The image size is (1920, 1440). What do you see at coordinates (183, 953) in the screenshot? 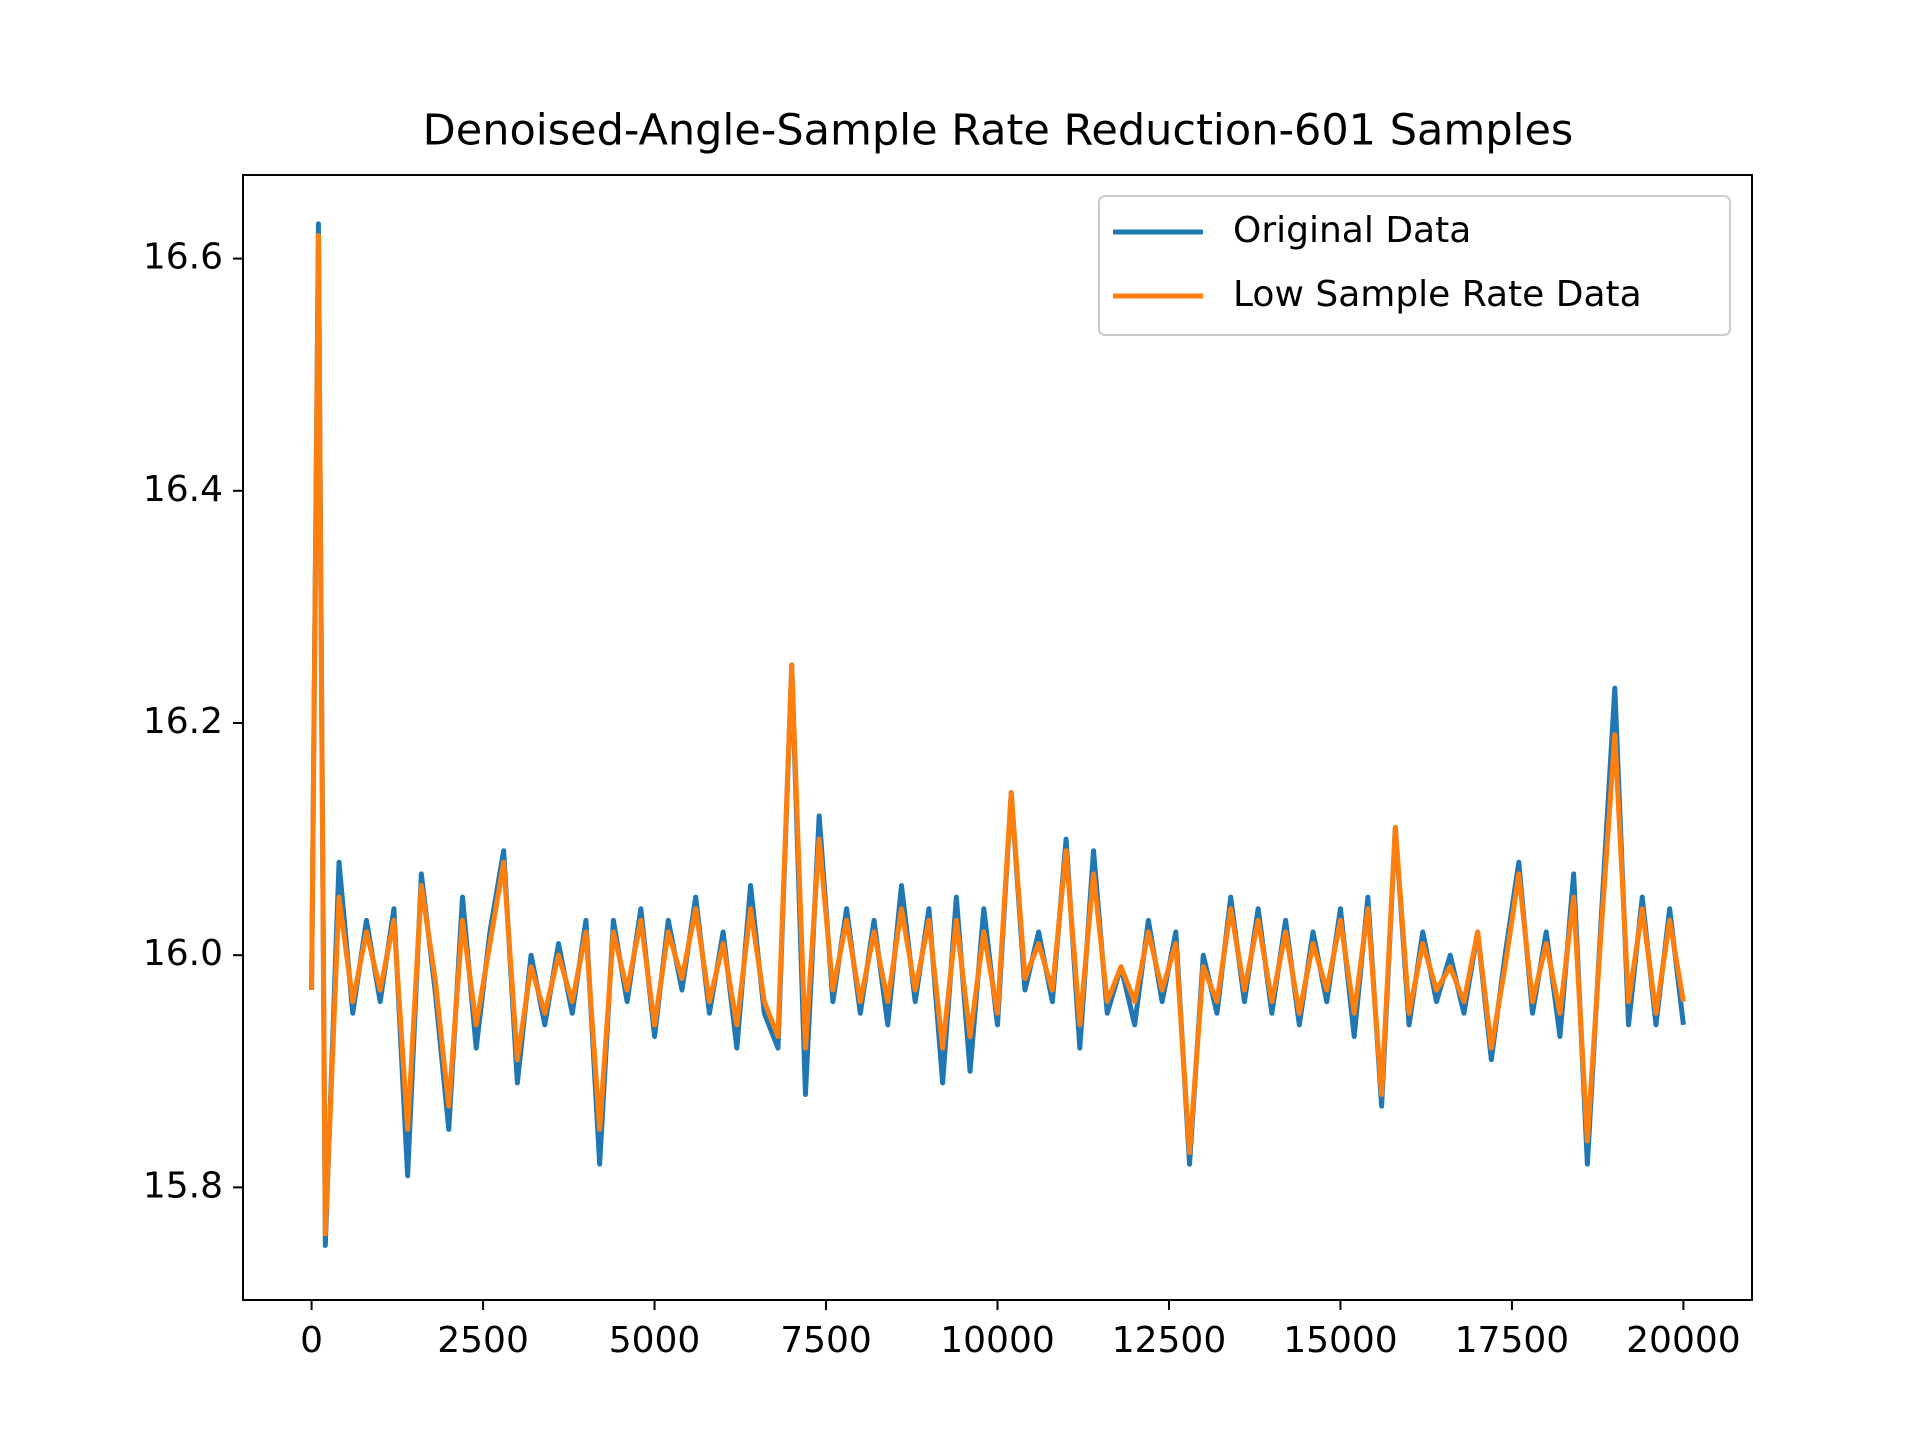
I see `y-tick-label: 16.0` at bounding box center [183, 953].